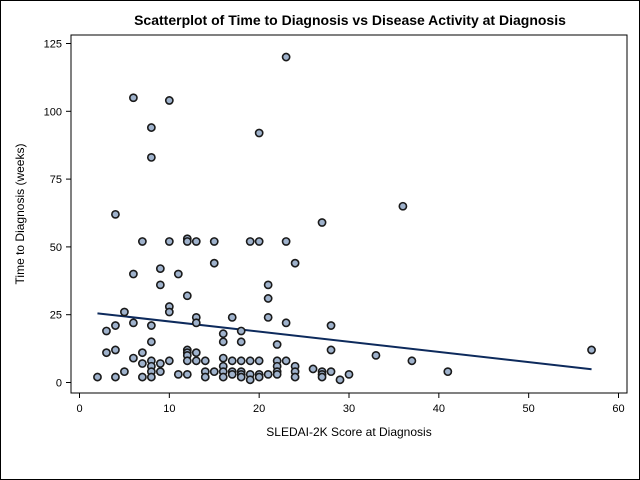 The width and height of the screenshot is (640, 480). What do you see at coordinates (79, 409) in the screenshot?
I see `x-tick-label: 0` at bounding box center [79, 409].